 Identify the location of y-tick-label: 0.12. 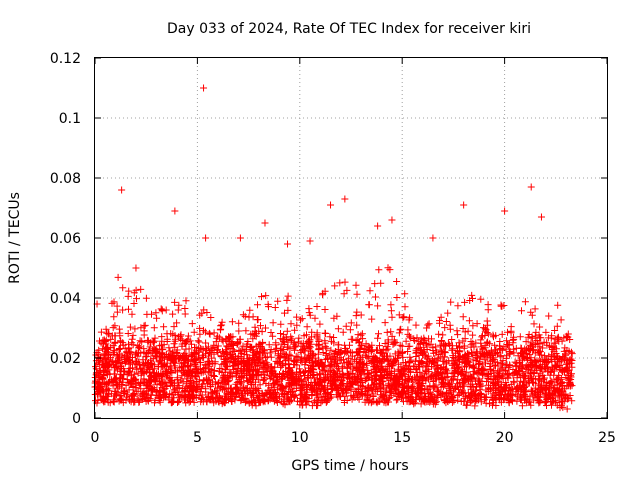
(65, 59).